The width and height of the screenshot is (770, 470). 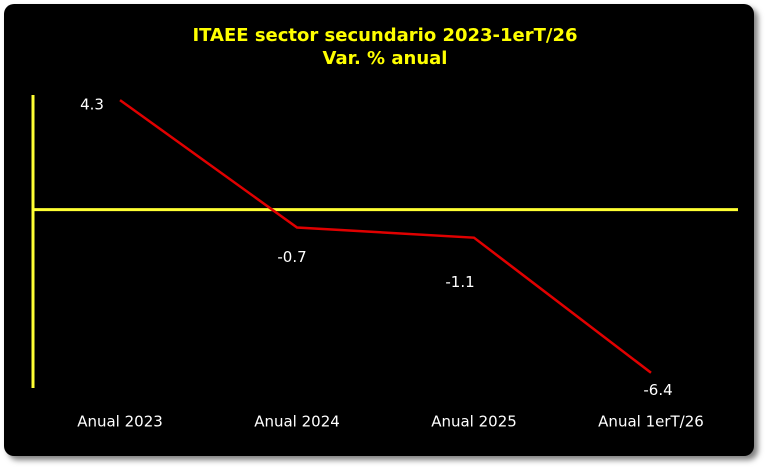 What do you see at coordinates (297, 422) in the screenshot?
I see `x-tick-label: Anual 2024` at bounding box center [297, 422].